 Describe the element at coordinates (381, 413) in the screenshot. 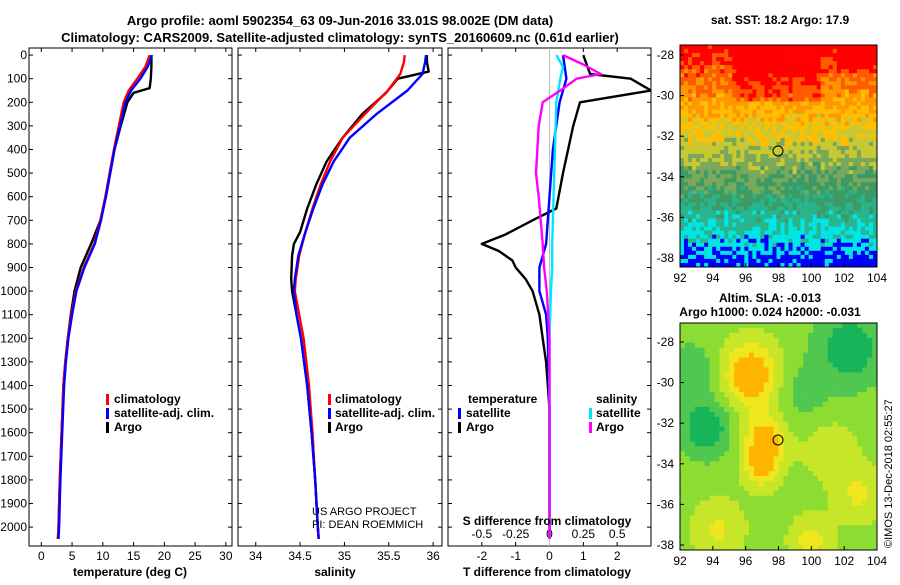

I see `salinity-legend: climatology satellite-adj. clim. Argo` at that location.